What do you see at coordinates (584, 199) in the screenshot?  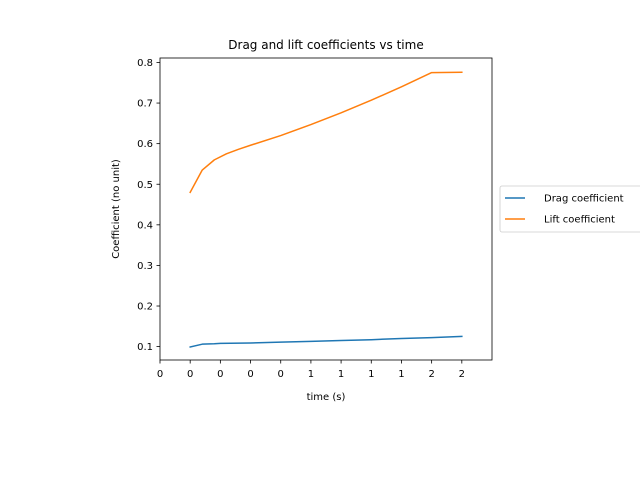 I see `legend-label-drag: Drag coefficient` at bounding box center [584, 199].